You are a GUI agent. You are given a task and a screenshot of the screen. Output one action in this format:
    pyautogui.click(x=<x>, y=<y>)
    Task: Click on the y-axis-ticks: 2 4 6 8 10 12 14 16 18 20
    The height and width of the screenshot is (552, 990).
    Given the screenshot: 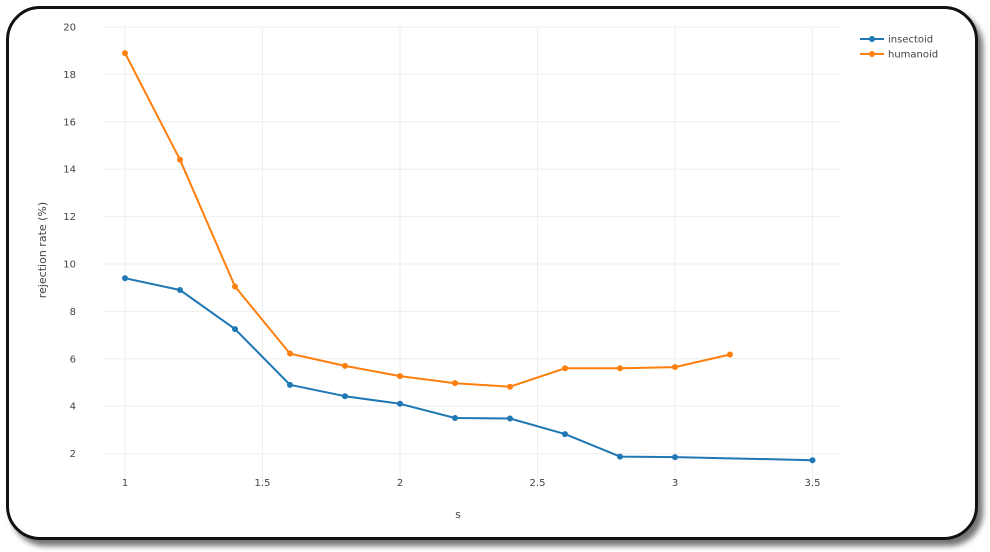 What is the action you would take?
    pyautogui.click(x=69, y=242)
    